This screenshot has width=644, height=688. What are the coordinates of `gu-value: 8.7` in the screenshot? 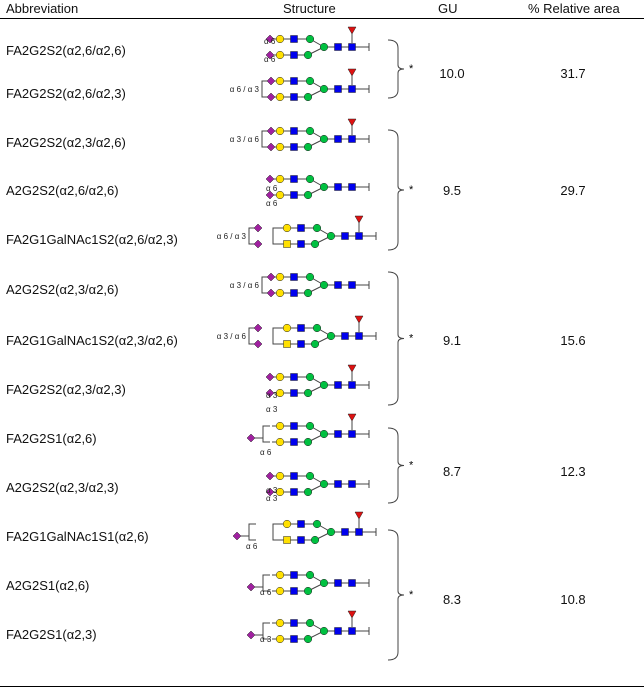 It's located at (452, 471).